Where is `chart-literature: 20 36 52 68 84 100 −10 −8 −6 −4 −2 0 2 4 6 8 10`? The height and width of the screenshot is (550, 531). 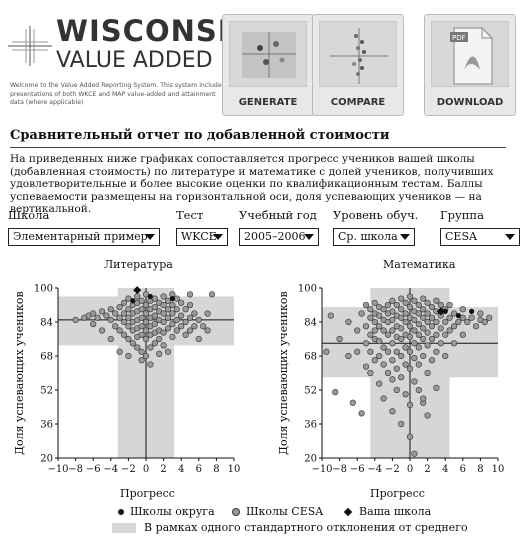 chart-literature: 20 36 52 68 84 100 −10 −8 −6 −4 −2 0 2 4 6 8 10 is located at coordinates (137, 380).